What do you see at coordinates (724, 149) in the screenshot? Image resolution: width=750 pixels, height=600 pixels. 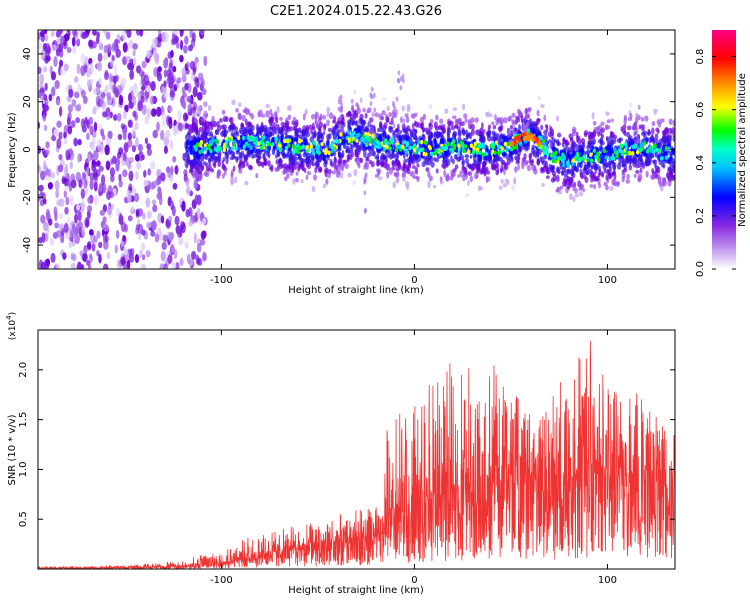 I see `colorbar-gradient` at bounding box center [724, 149].